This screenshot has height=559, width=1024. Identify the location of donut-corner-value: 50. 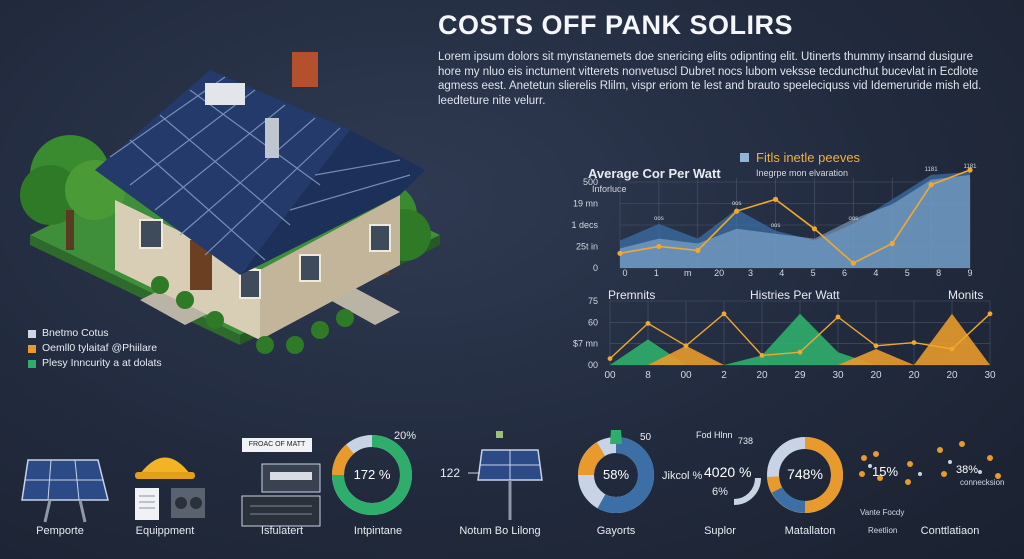
(646, 437).